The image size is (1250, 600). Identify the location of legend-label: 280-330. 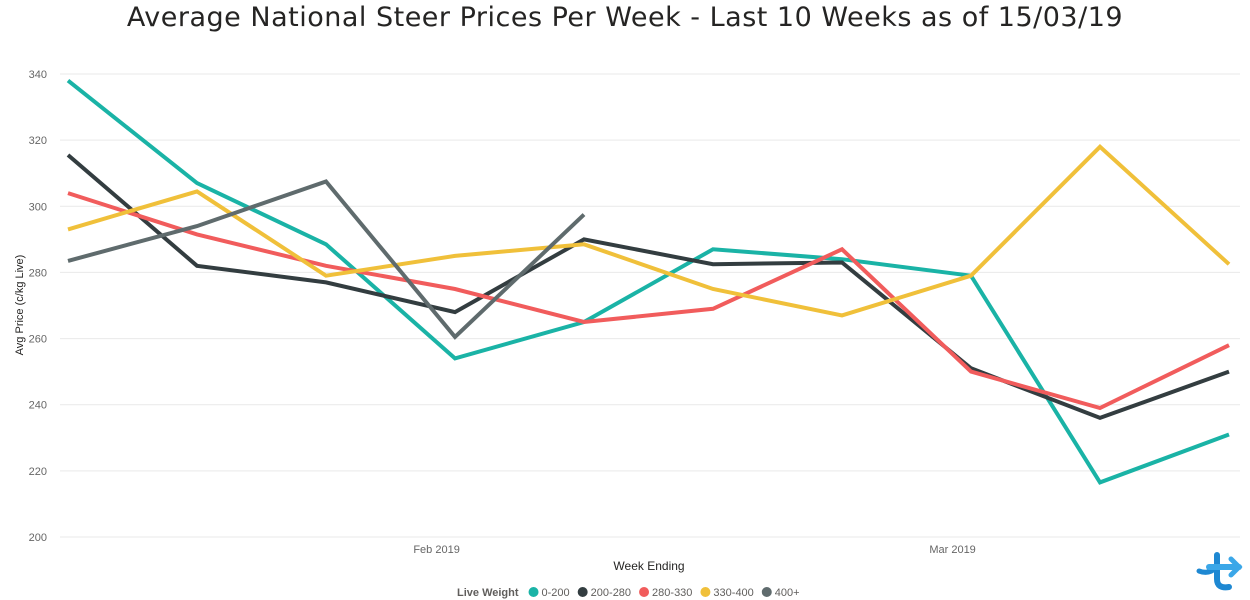
(672, 593).